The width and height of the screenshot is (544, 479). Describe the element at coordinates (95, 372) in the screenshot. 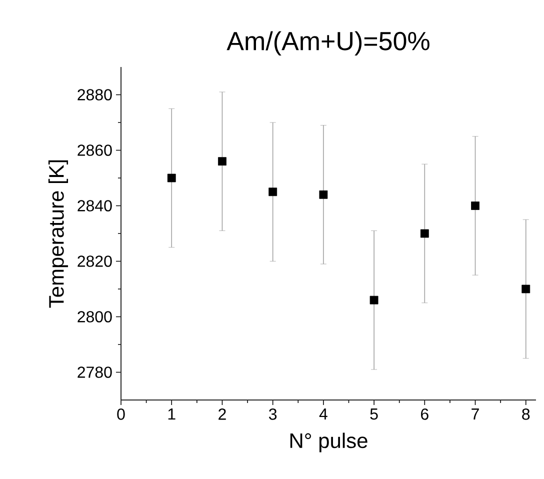

I see `y-tick-label: 2780` at that location.